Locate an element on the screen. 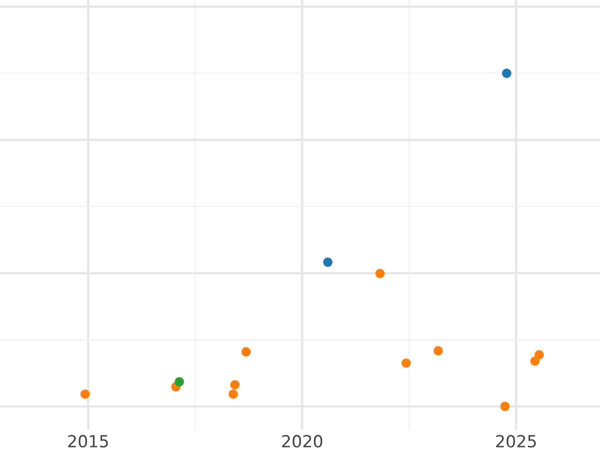  x-tick-label: 2025 is located at coordinates (516, 441).